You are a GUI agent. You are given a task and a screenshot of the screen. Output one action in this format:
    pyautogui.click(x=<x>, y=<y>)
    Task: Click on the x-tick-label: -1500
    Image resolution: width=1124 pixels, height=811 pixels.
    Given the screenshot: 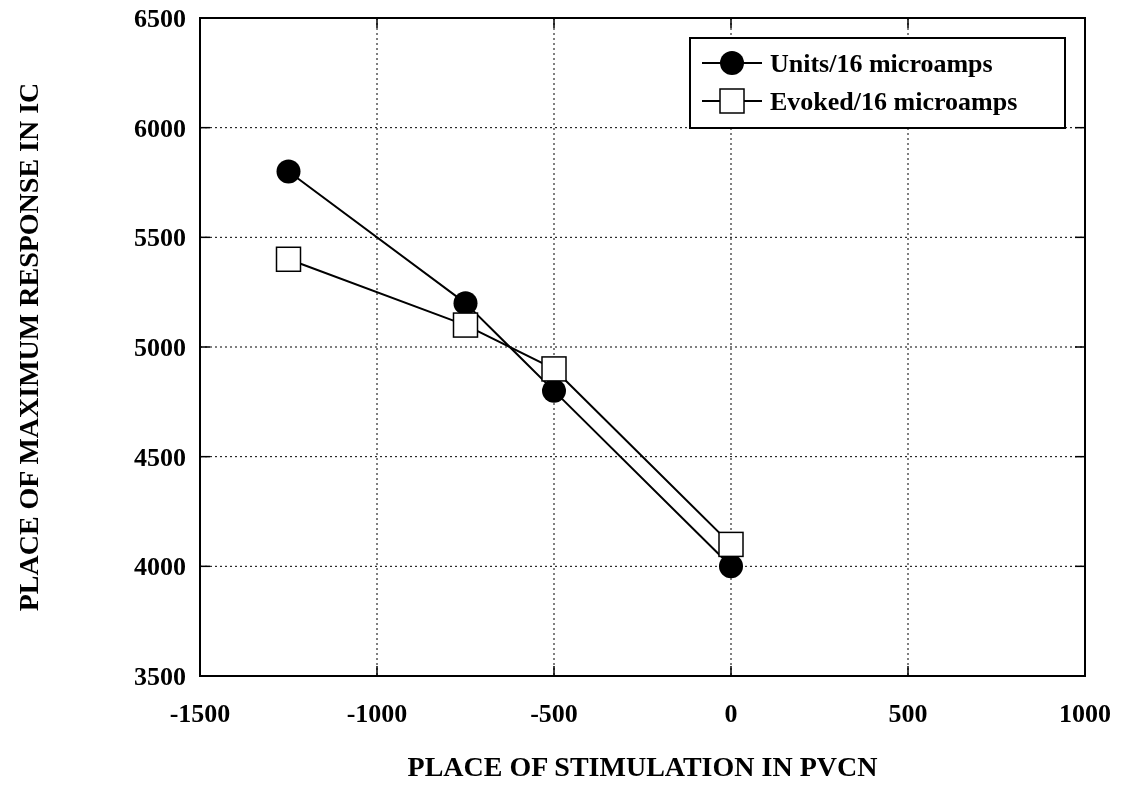 What is the action you would take?
    pyautogui.click(x=200, y=713)
    